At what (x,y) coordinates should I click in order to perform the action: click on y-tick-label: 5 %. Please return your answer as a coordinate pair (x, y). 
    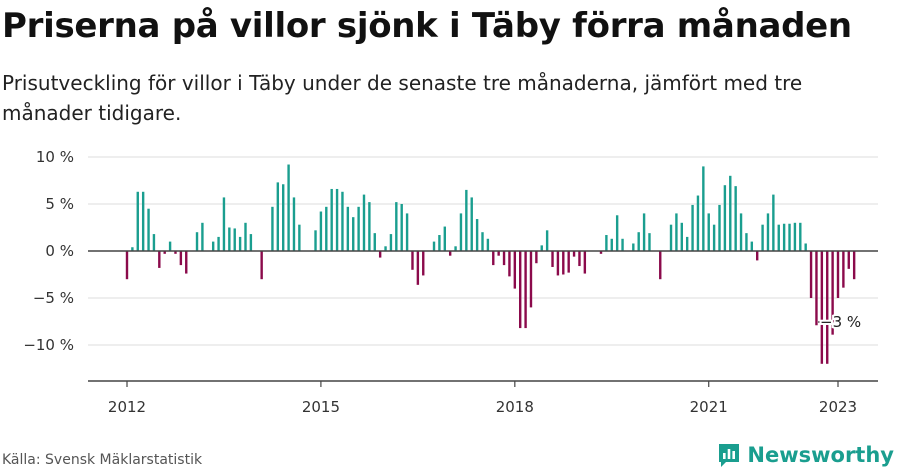
    Looking at the image, I should click on (59, 204).